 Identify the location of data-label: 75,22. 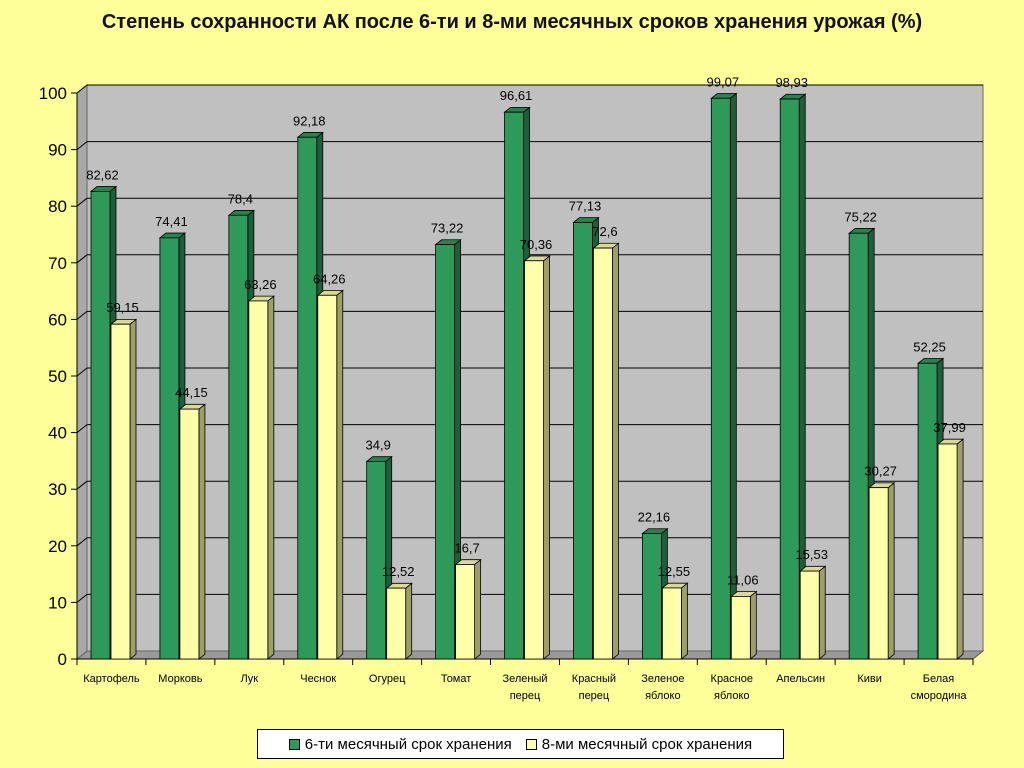
(860, 216).